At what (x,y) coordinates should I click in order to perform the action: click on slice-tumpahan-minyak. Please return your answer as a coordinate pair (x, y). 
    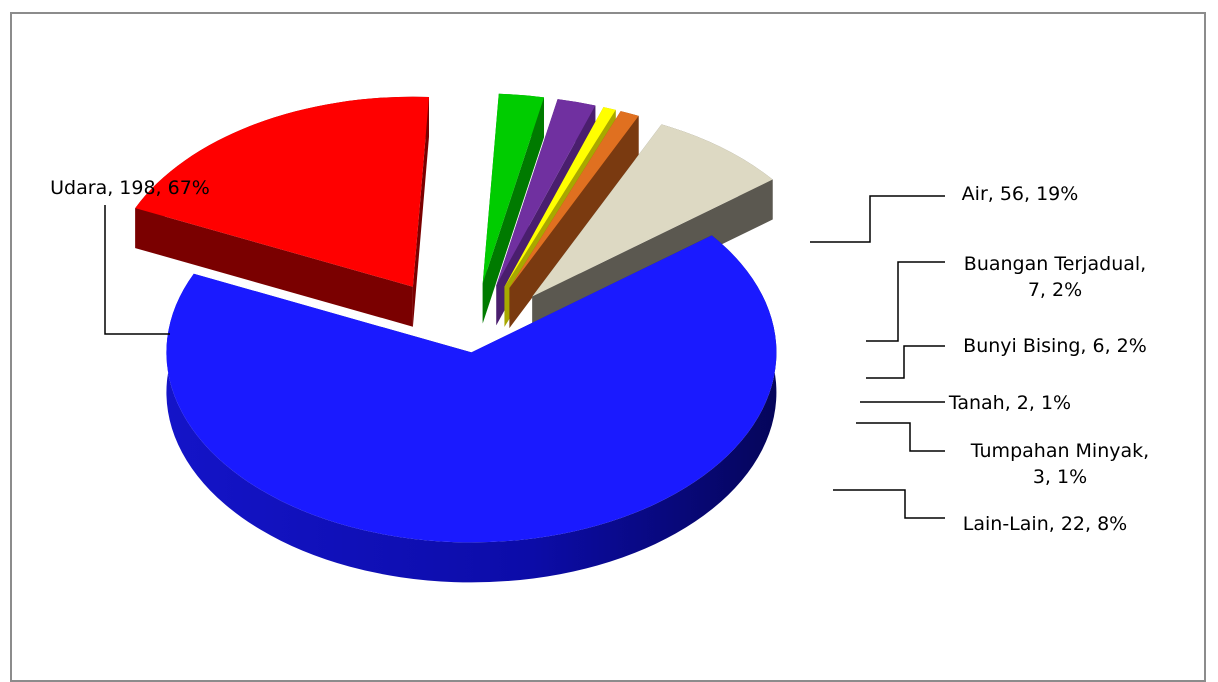
    Looking at the image, I should click on (574, 200).